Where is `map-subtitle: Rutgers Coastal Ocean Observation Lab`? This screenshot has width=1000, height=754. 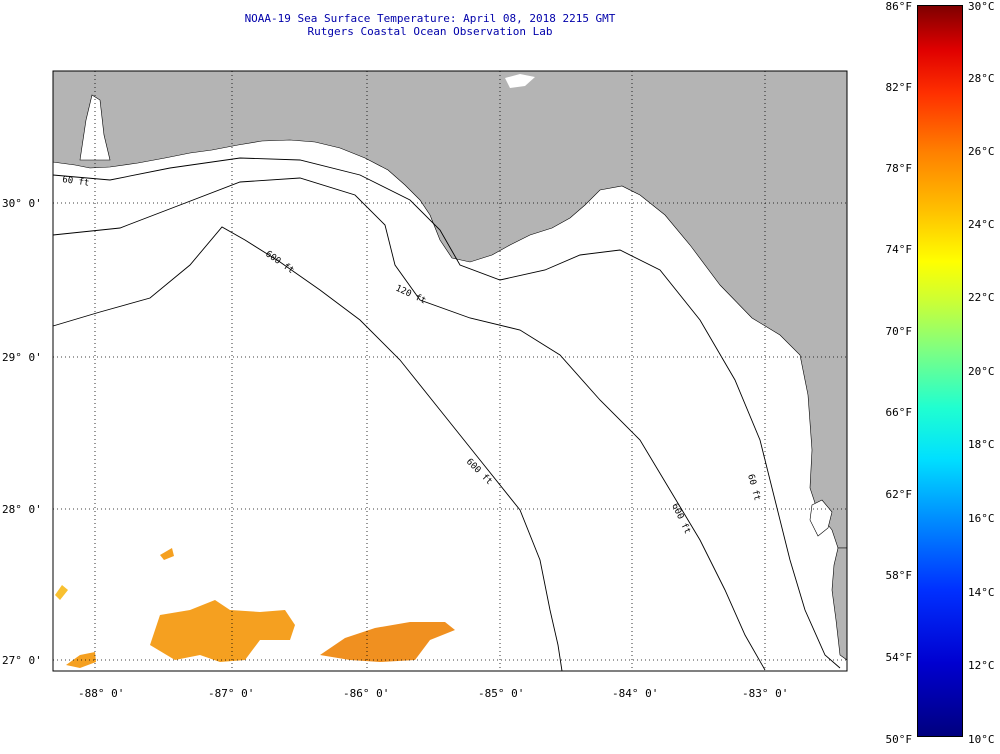
map-subtitle: Rutgers Coastal Ocean Observation Lab is located at coordinates (430, 31).